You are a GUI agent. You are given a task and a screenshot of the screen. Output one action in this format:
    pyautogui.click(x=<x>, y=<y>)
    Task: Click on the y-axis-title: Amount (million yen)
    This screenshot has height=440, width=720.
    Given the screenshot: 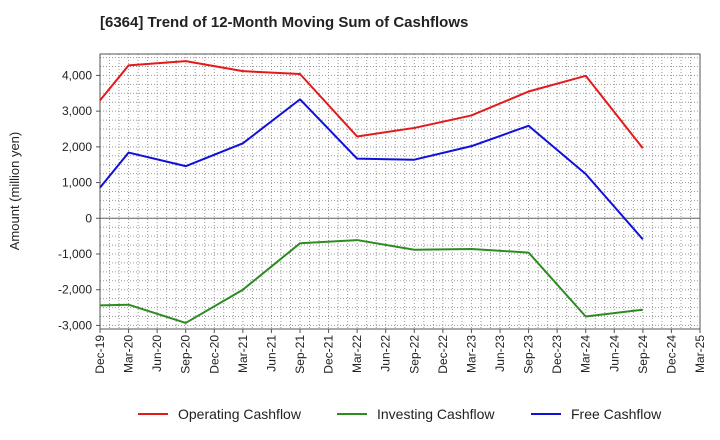 What is the action you would take?
    pyautogui.click(x=14, y=191)
    